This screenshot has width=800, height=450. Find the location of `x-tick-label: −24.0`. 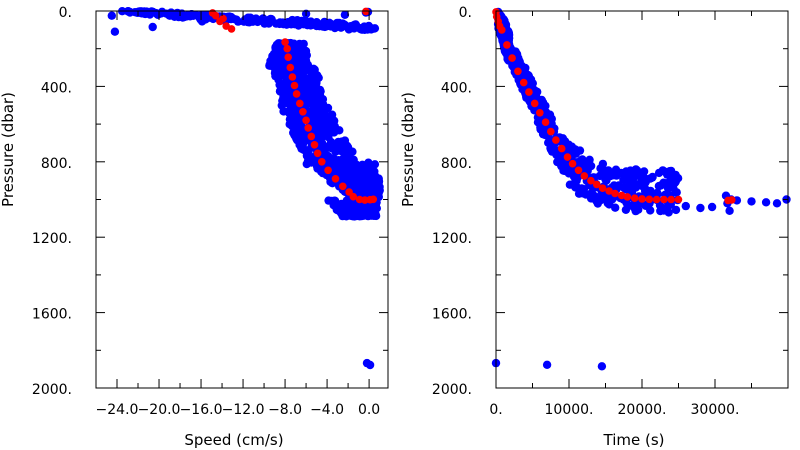

x-tick-label: −24.0 is located at coordinates (117, 410).